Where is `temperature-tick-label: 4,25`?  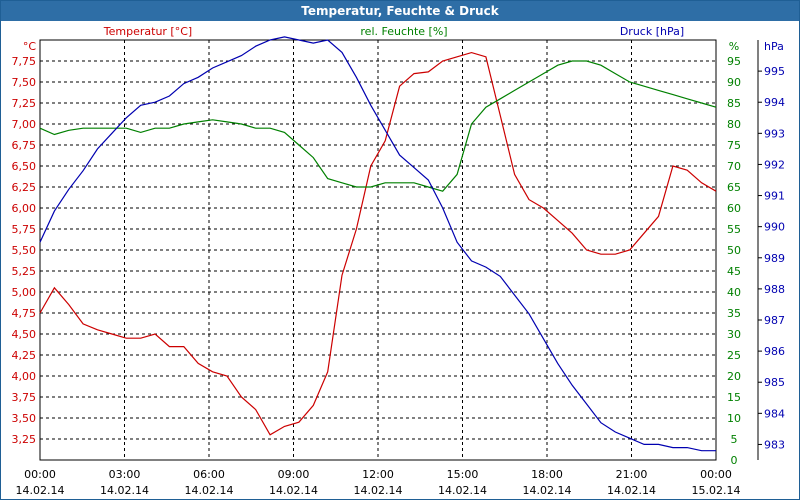 temperature-tick-label: 4,25 is located at coordinates (24, 355).